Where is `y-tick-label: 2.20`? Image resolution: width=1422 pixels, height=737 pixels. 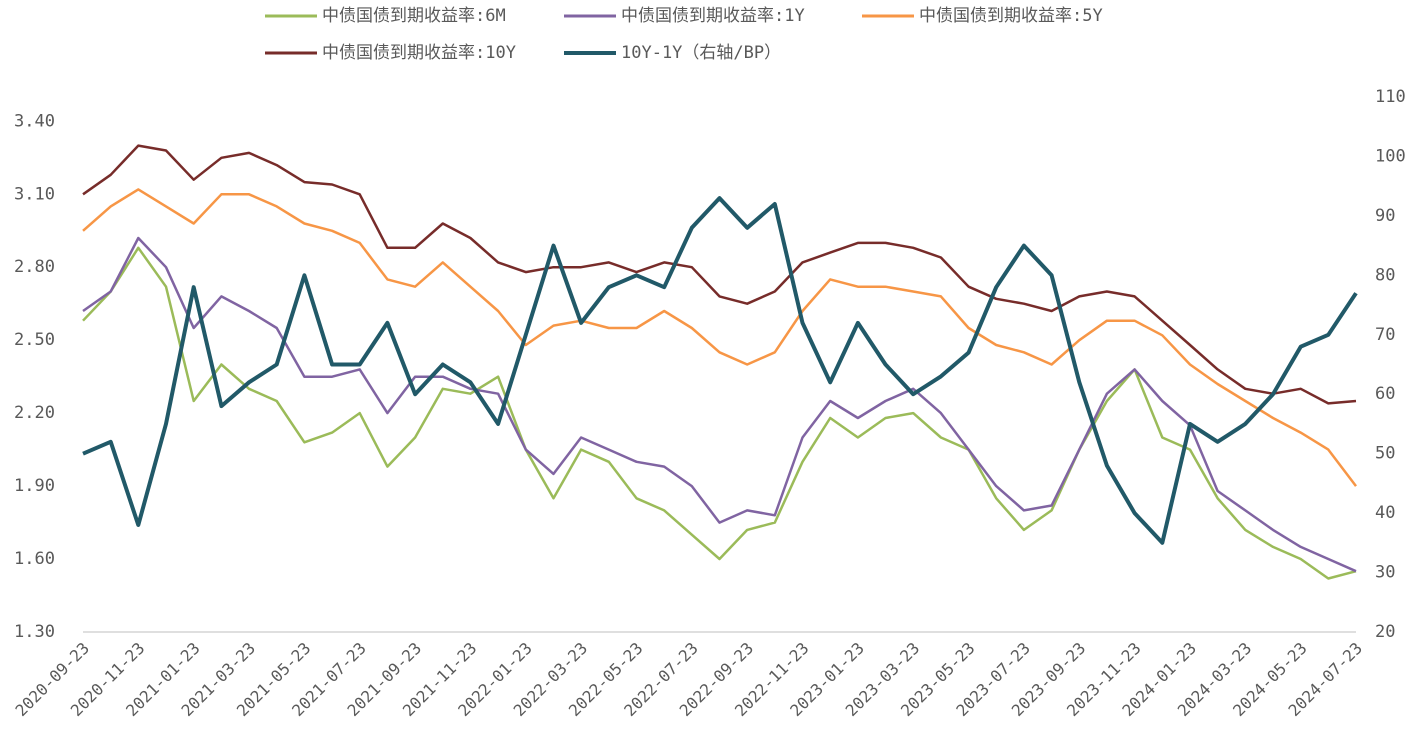 y-tick-label: 2.20 is located at coordinates (34, 413).